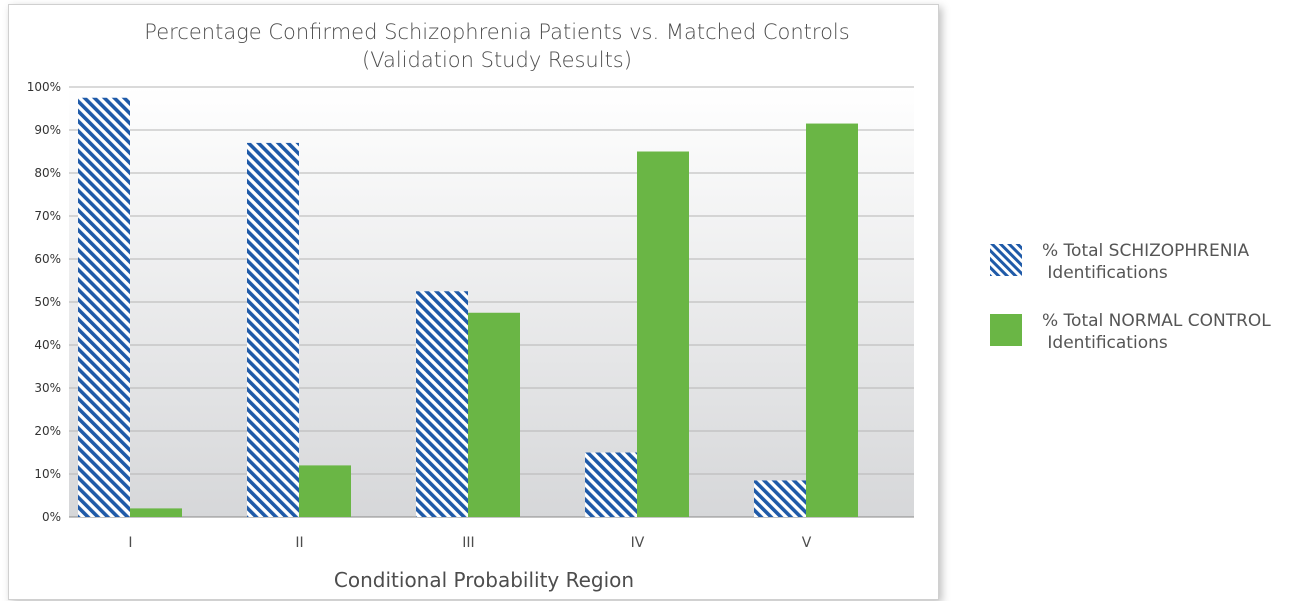  I want to click on x-tick-label: III, so click(468, 543).